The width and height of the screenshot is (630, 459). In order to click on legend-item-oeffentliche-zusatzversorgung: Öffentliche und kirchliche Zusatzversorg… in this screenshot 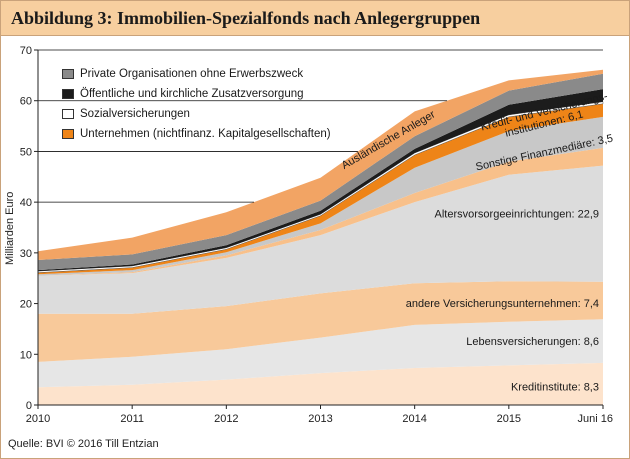, I will do `click(196, 94)`.